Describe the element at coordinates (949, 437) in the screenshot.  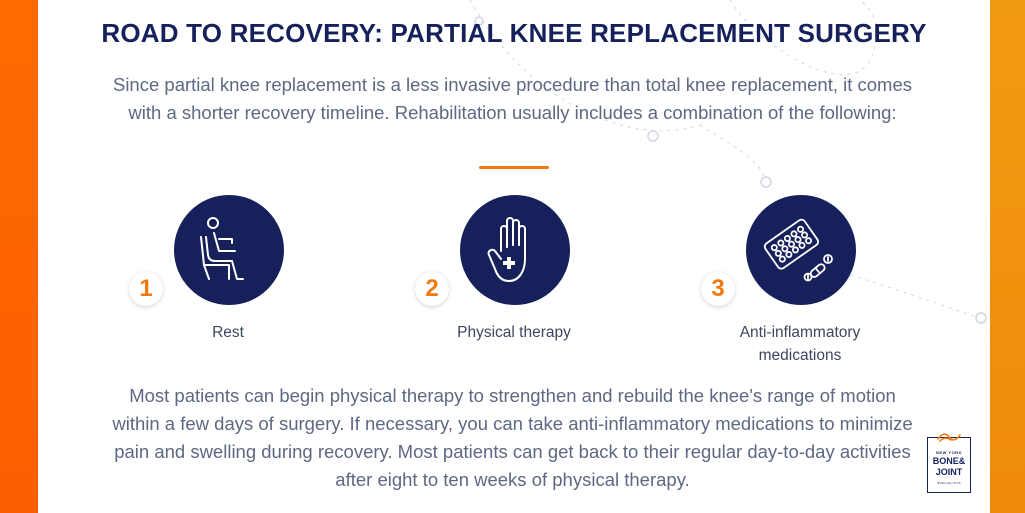
I see `knee-logo-icon` at that location.